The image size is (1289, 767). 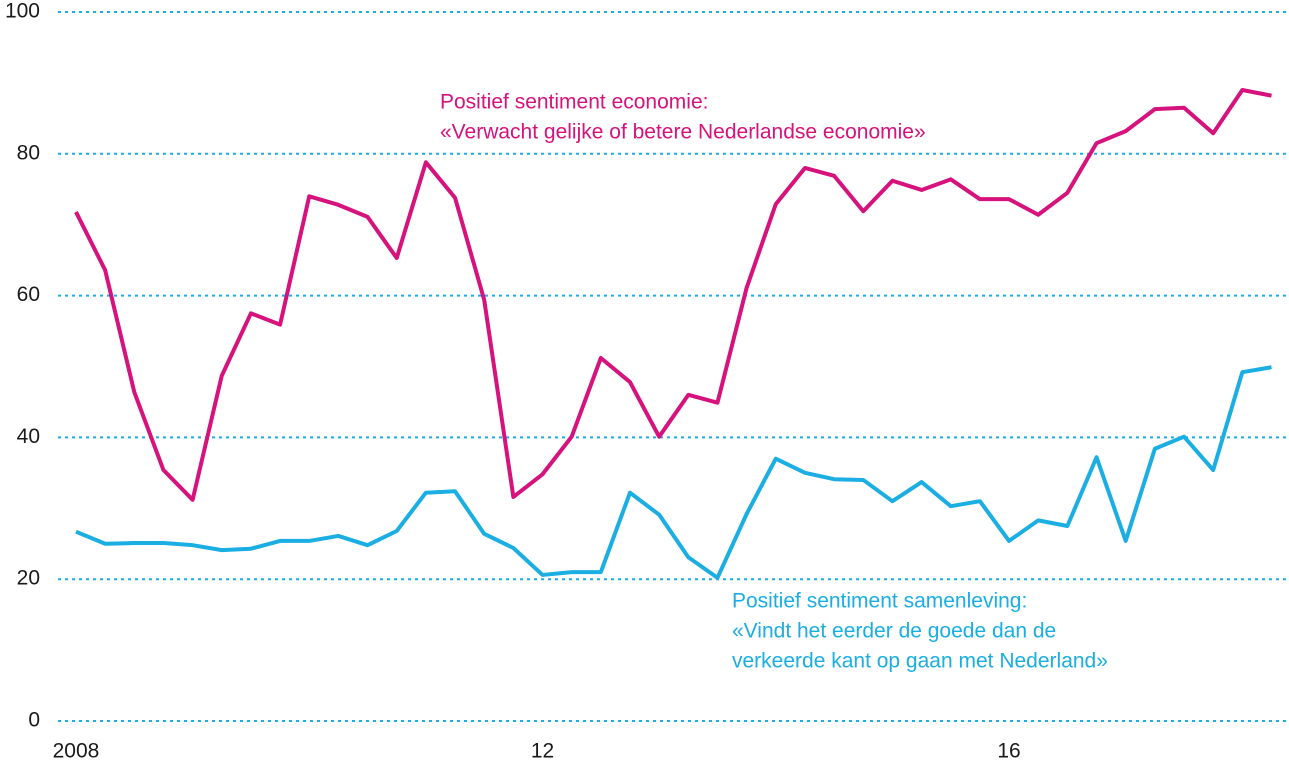 What do you see at coordinates (22, 11) in the screenshot?
I see `y-tick-label: 100` at bounding box center [22, 11].